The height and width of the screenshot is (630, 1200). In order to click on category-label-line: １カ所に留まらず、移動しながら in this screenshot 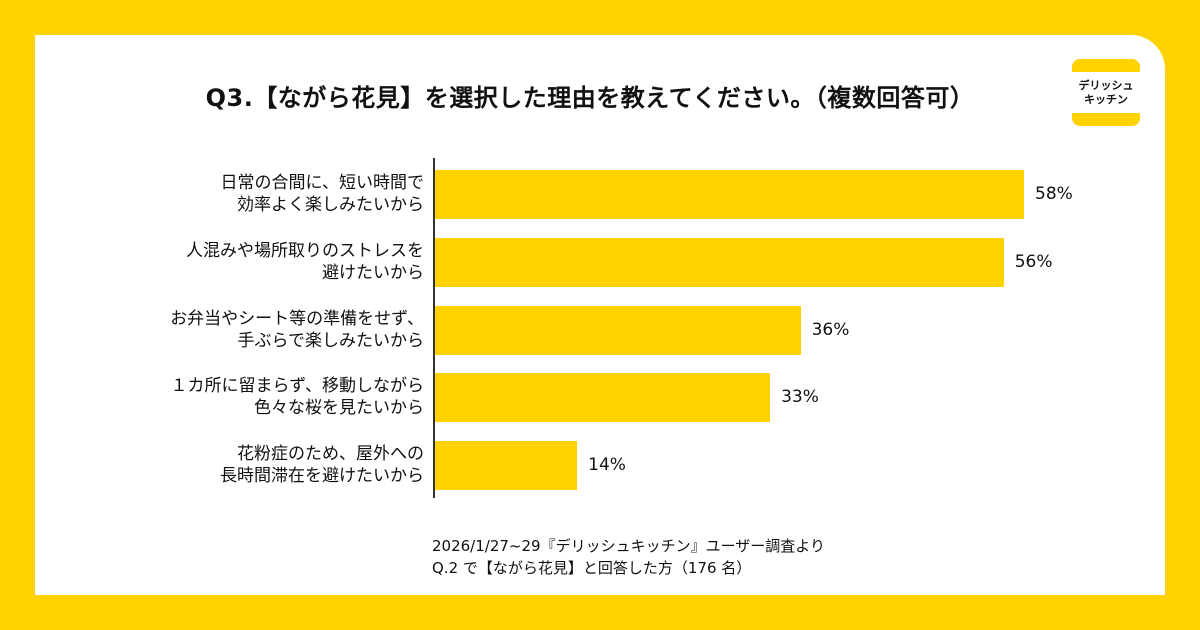, I will do `click(297, 386)`.